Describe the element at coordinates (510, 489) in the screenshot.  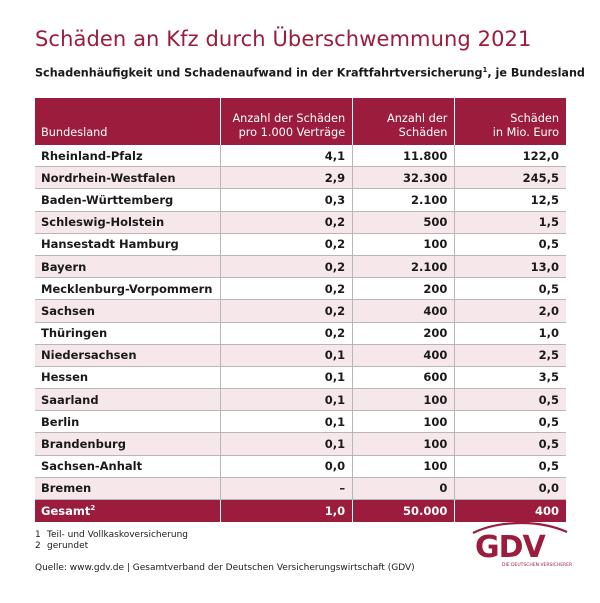
I see `cell-amount: 0,0` at that location.